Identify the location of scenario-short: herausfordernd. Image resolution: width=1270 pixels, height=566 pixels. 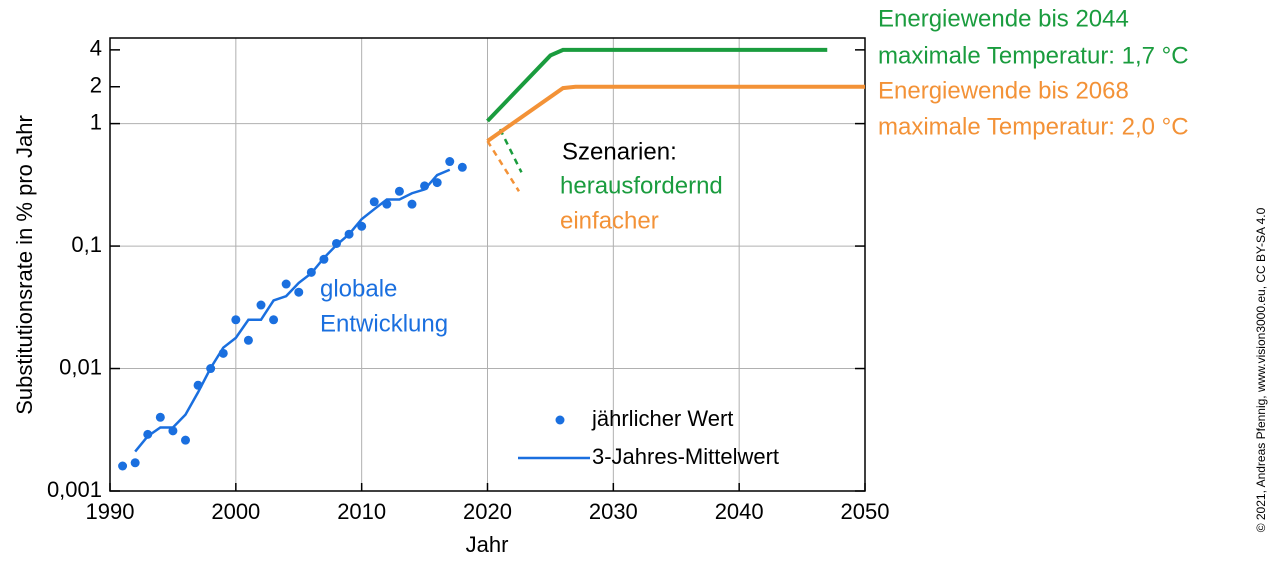
(641, 185).